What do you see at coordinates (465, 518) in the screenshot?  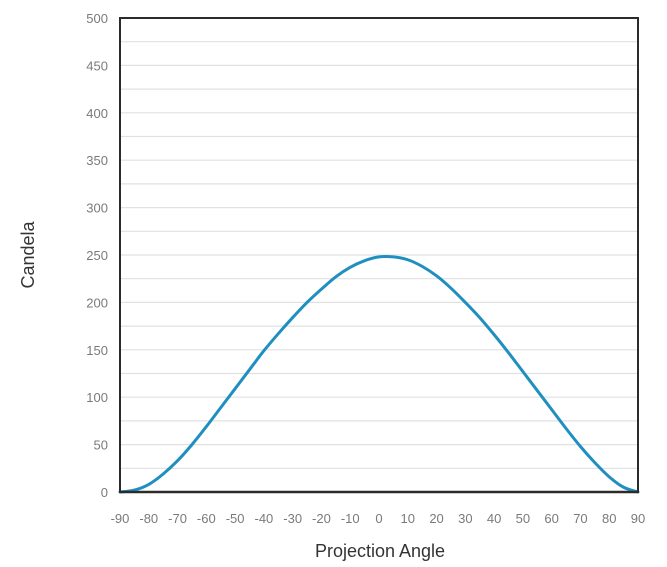 I see `x-tick-label: 30` at bounding box center [465, 518].